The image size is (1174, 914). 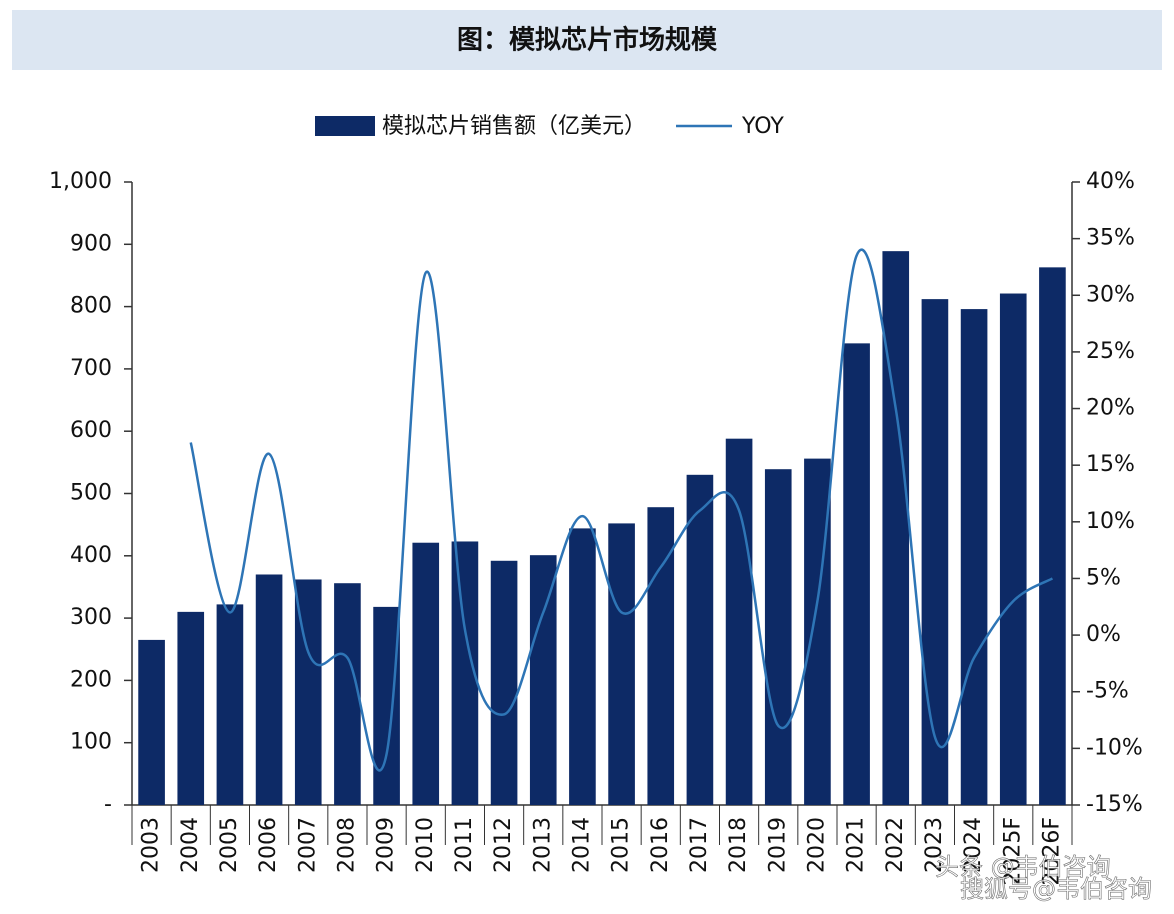 What do you see at coordinates (91, 617) in the screenshot?
I see `y-tick-label: 300` at bounding box center [91, 617].